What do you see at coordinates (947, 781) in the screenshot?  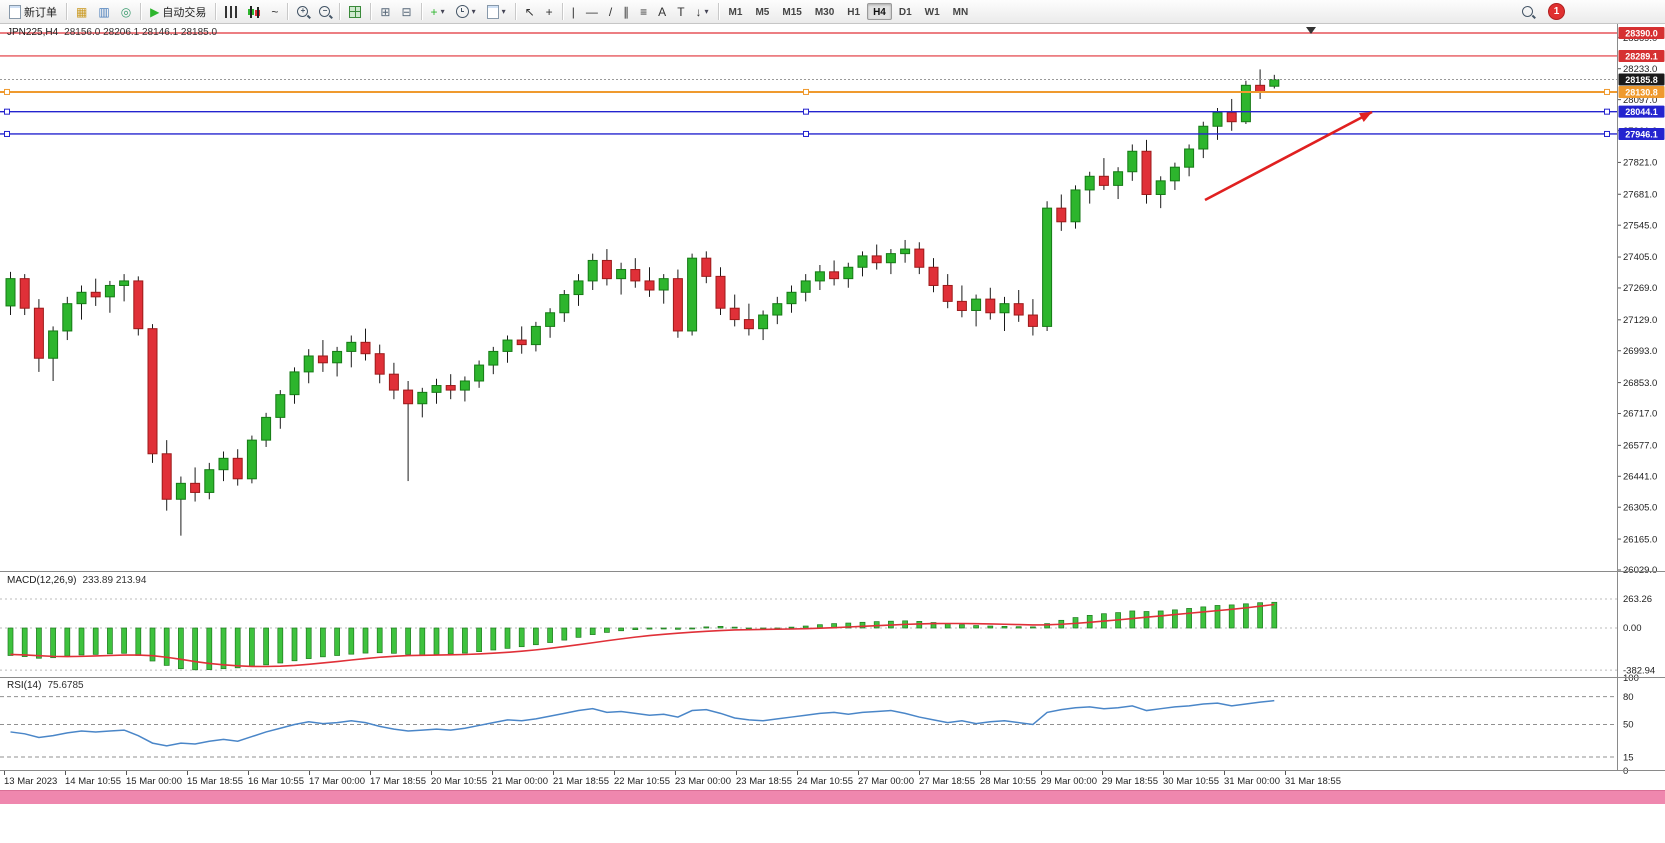 I see `time-tick-label: 27 Mar 18:55` at bounding box center [947, 781].